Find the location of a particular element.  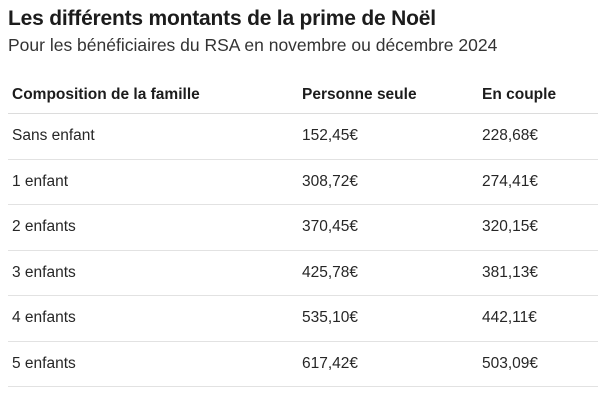

table-row: 5 enfants 617,42€ 503,09€ is located at coordinates (303, 364).